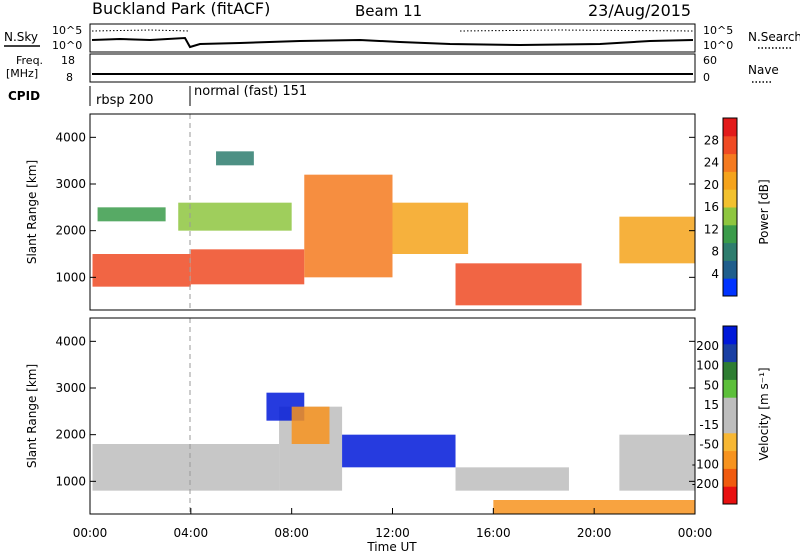 Image resolution: width=800 pixels, height=554 pixels. I want to click on freq-label: Freq., so click(29, 60).